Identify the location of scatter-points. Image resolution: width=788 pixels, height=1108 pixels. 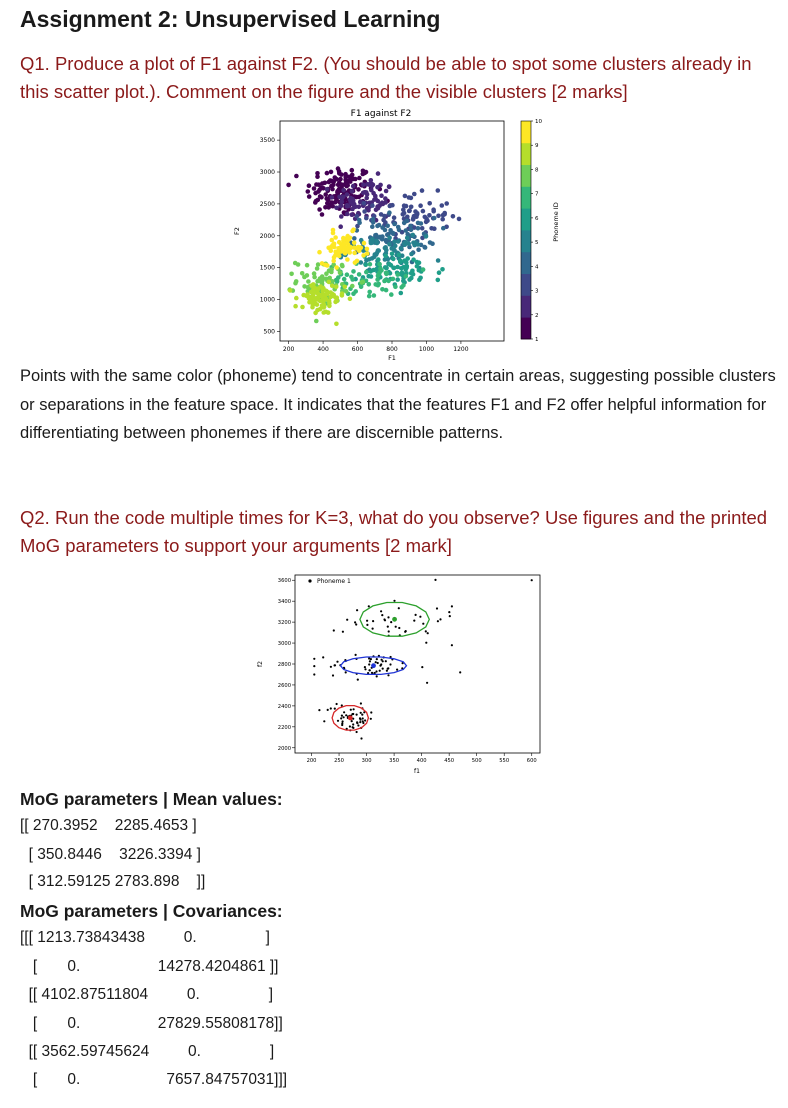
(374, 246).